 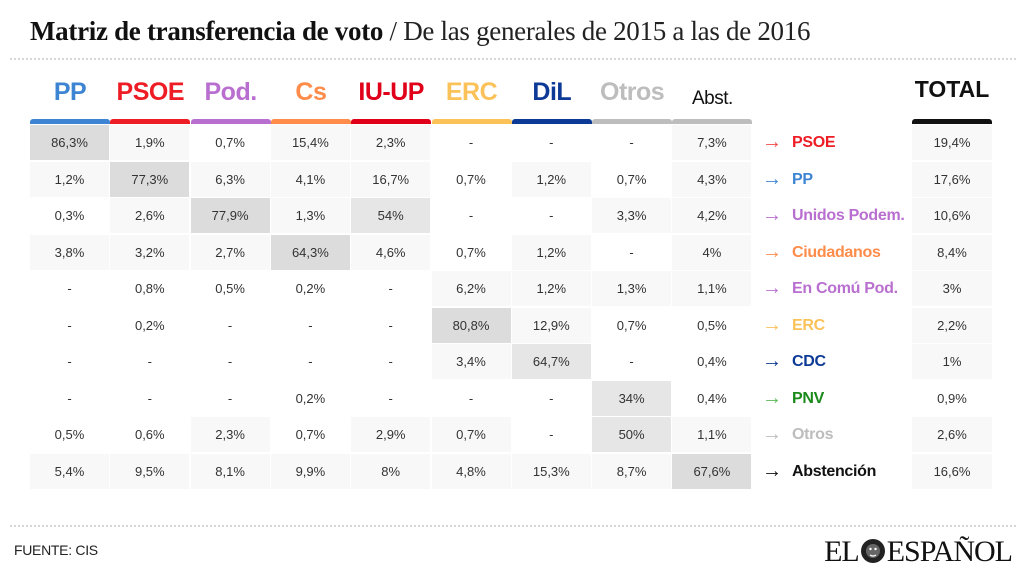 What do you see at coordinates (952, 288) in the screenshot?
I see `total-cell: 3%` at bounding box center [952, 288].